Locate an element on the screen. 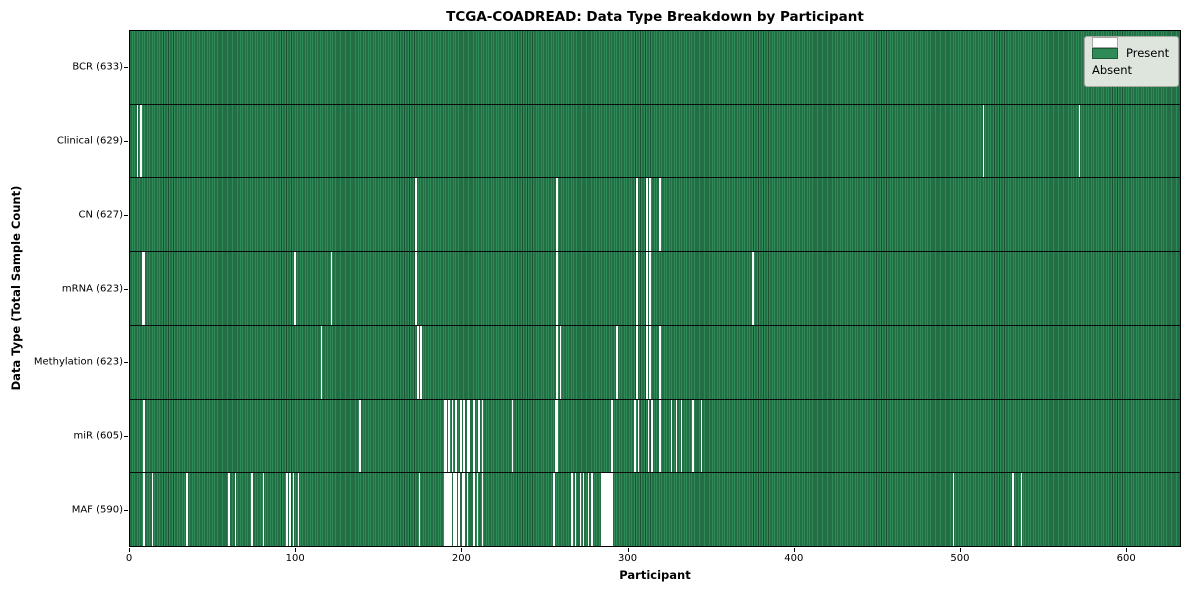 This screenshot has height=600, width=1200. ytick-label-MAF: MAF (590) is located at coordinates (97, 510).